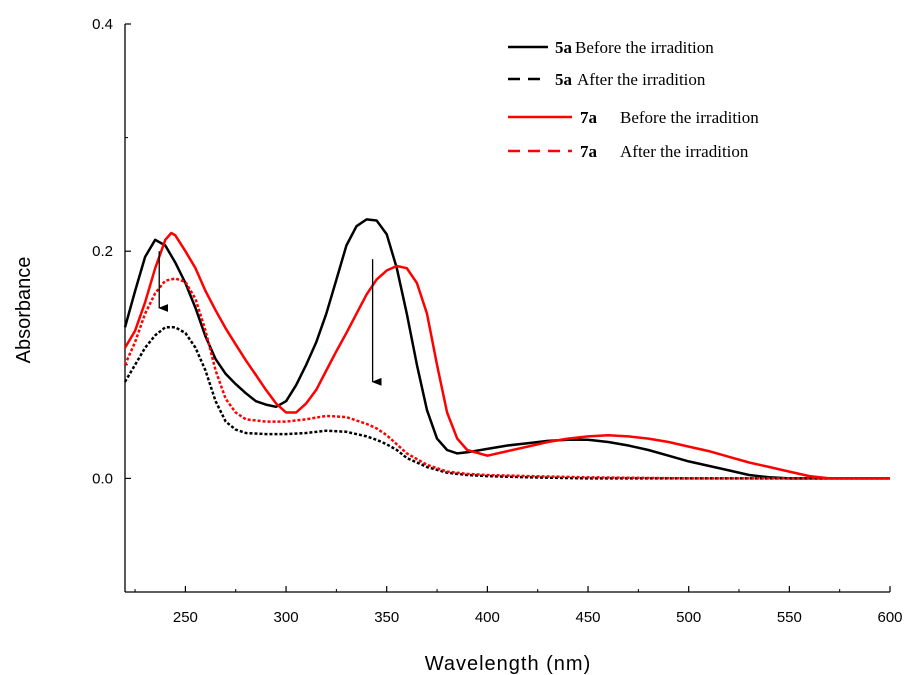 The image size is (909, 675). What do you see at coordinates (889, 617) in the screenshot?
I see `x-tick-label: 600` at bounding box center [889, 617].